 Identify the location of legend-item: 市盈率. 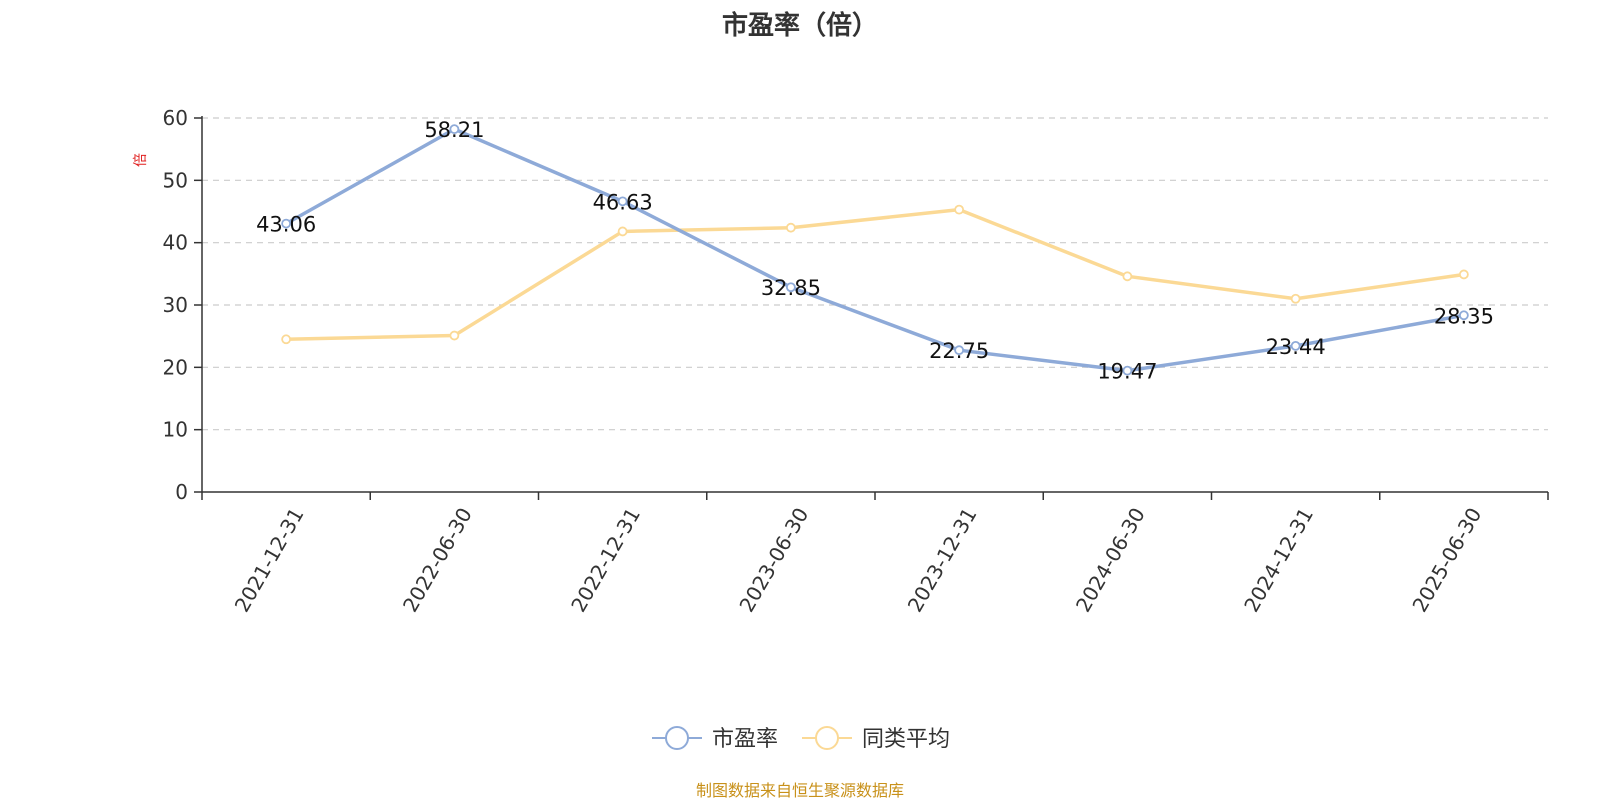
(715, 739).